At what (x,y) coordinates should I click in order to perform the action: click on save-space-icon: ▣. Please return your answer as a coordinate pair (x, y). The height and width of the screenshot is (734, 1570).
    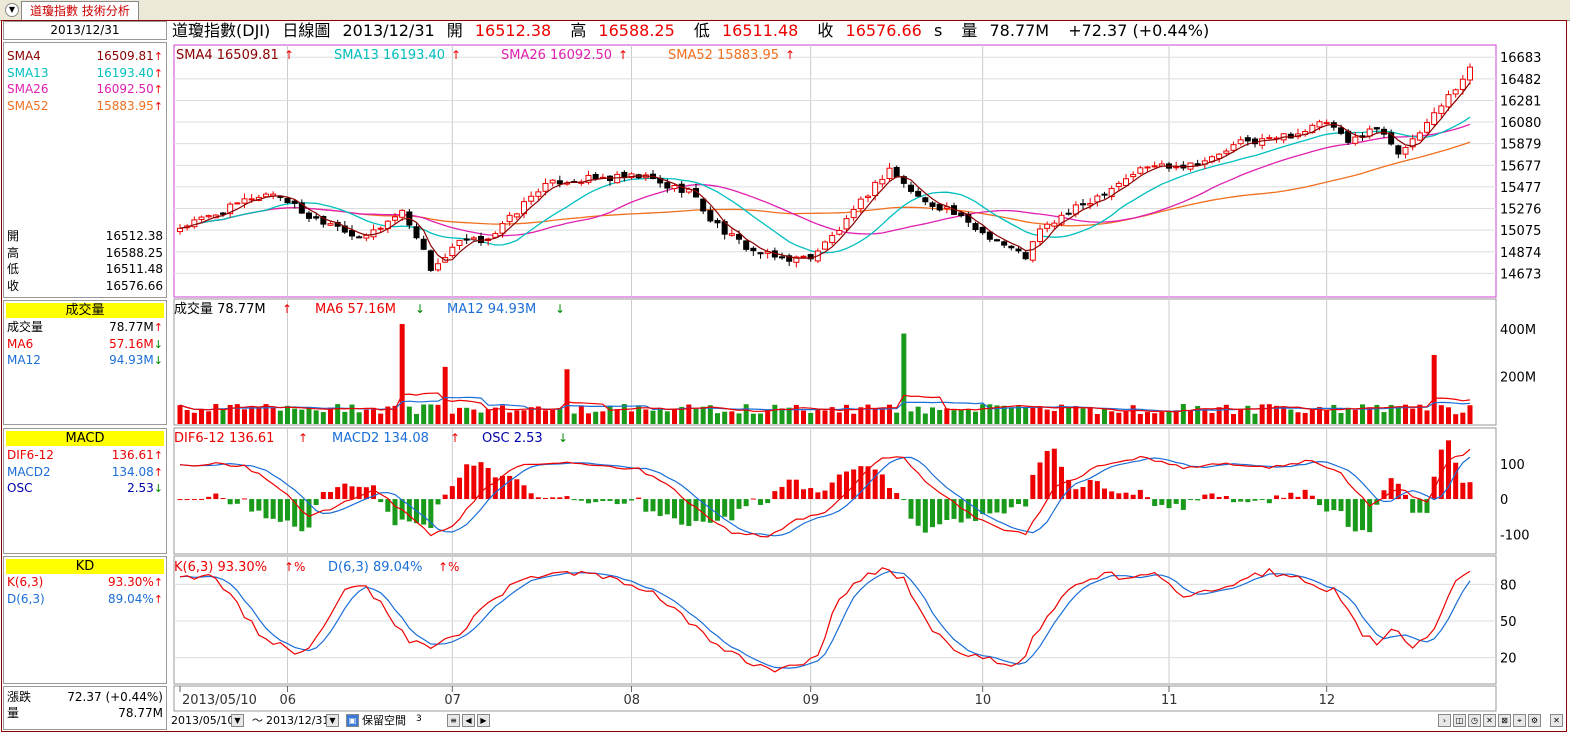
    Looking at the image, I should click on (352, 720).